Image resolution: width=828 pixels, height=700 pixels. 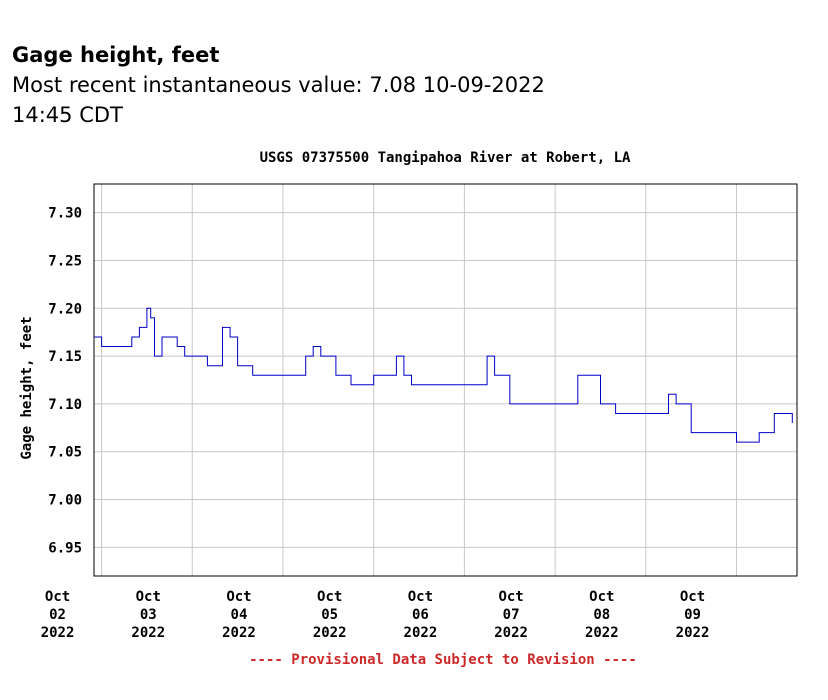 What do you see at coordinates (65, 381) in the screenshot?
I see `y-tick-labels: 6.95 7.00 7.05 7.10 7.15 7.20 7.25 7.30` at bounding box center [65, 381].